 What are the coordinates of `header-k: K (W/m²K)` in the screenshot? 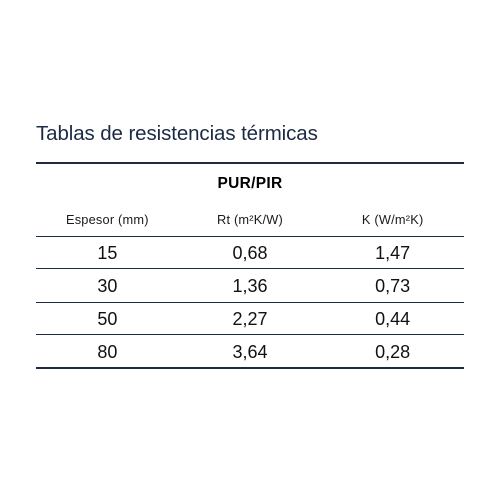 It's located at (392, 219).